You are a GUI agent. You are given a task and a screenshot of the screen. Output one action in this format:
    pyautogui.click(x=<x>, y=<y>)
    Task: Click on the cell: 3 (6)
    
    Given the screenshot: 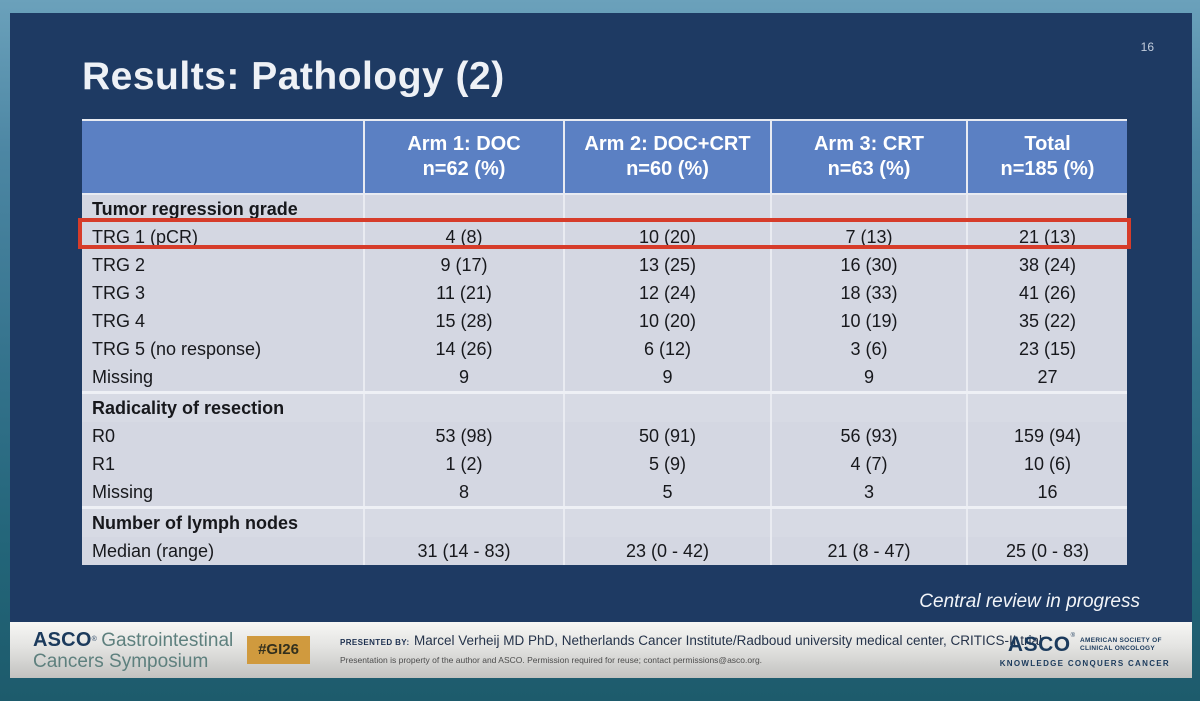 What is the action you would take?
    pyautogui.click(x=869, y=349)
    